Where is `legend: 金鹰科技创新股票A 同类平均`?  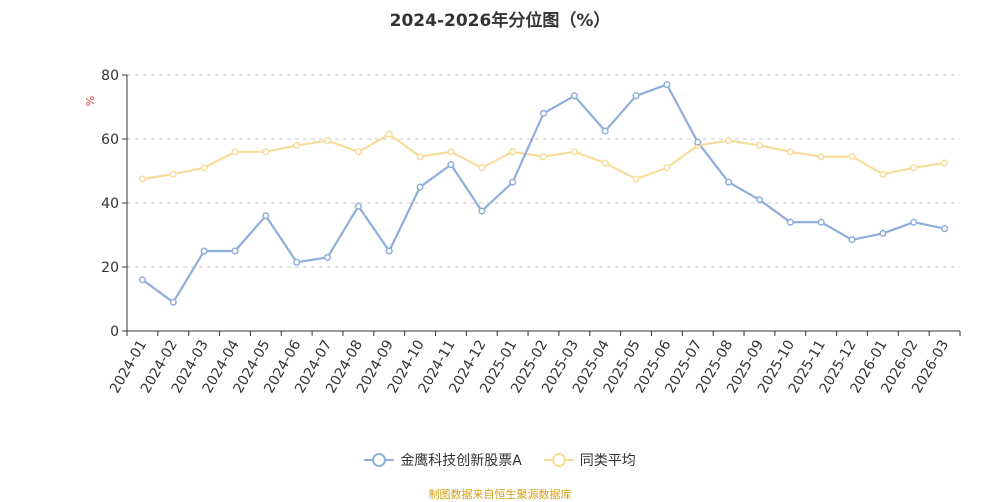
legend: 金鹰科技创新股票A 同类平均 is located at coordinates (500, 460).